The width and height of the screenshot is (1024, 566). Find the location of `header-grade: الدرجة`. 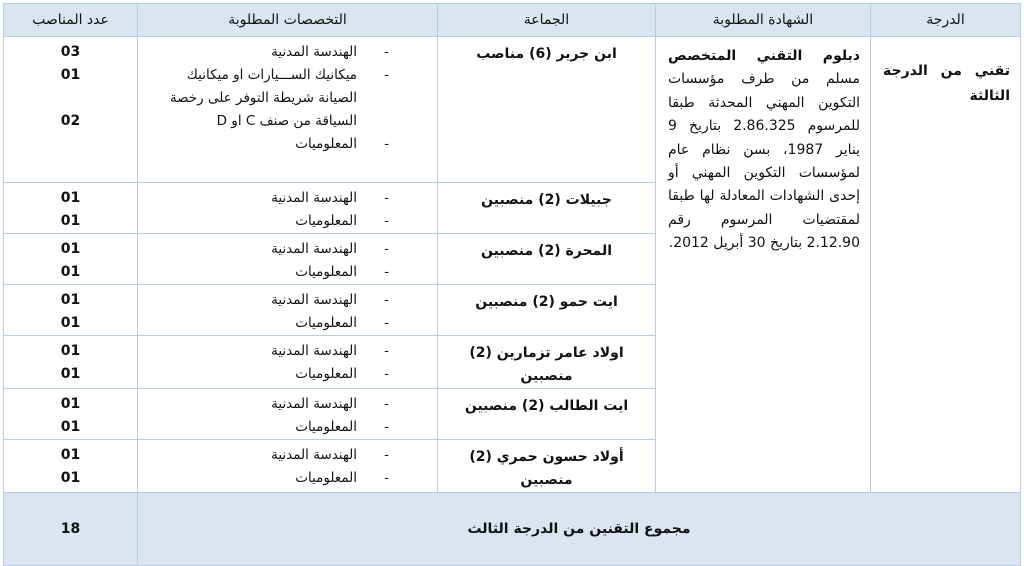

header-grade: الدرجة is located at coordinates (945, 20).